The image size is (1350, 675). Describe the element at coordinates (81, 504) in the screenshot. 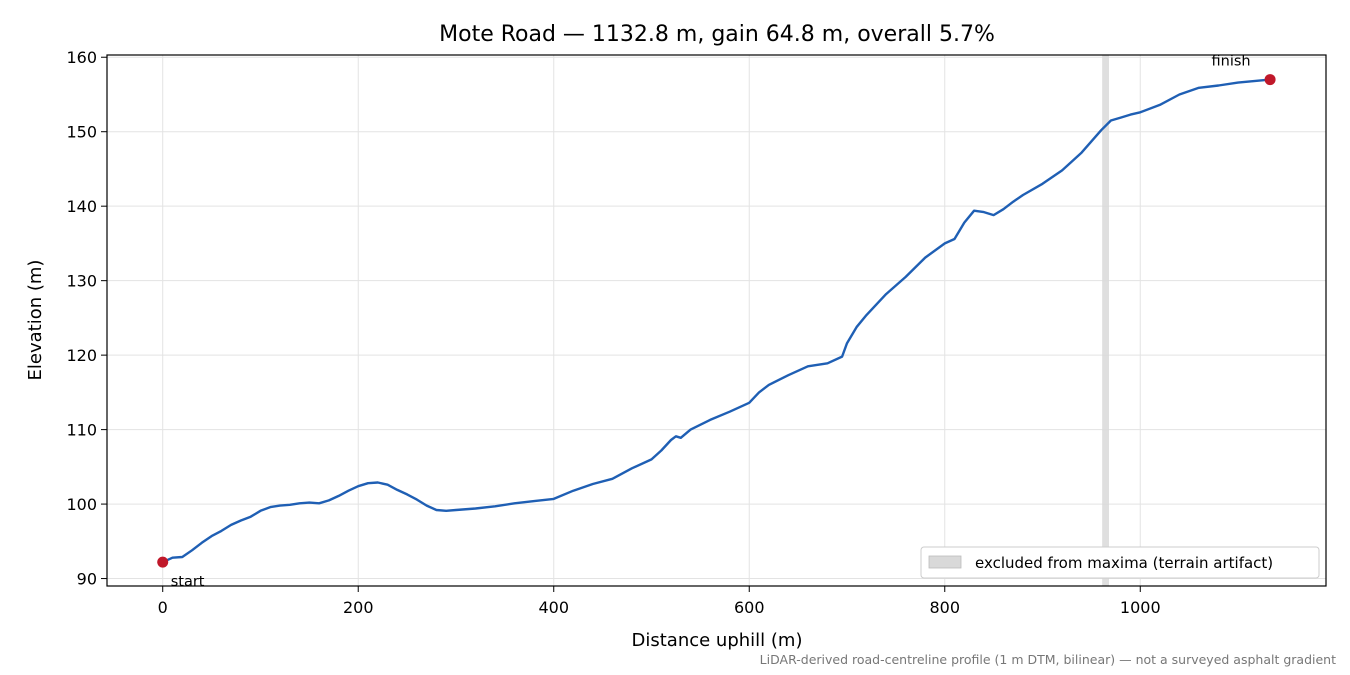

I see `y-tick-label: 100` at that location.